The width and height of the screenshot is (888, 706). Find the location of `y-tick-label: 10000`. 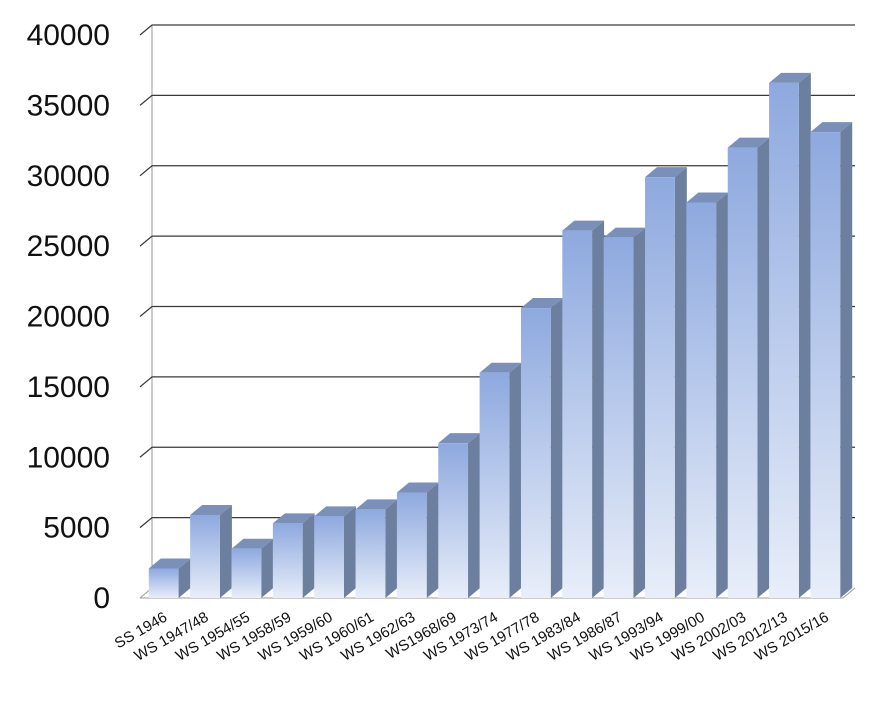

y-tick-label: 10000 is located at coordinates (68, 457).